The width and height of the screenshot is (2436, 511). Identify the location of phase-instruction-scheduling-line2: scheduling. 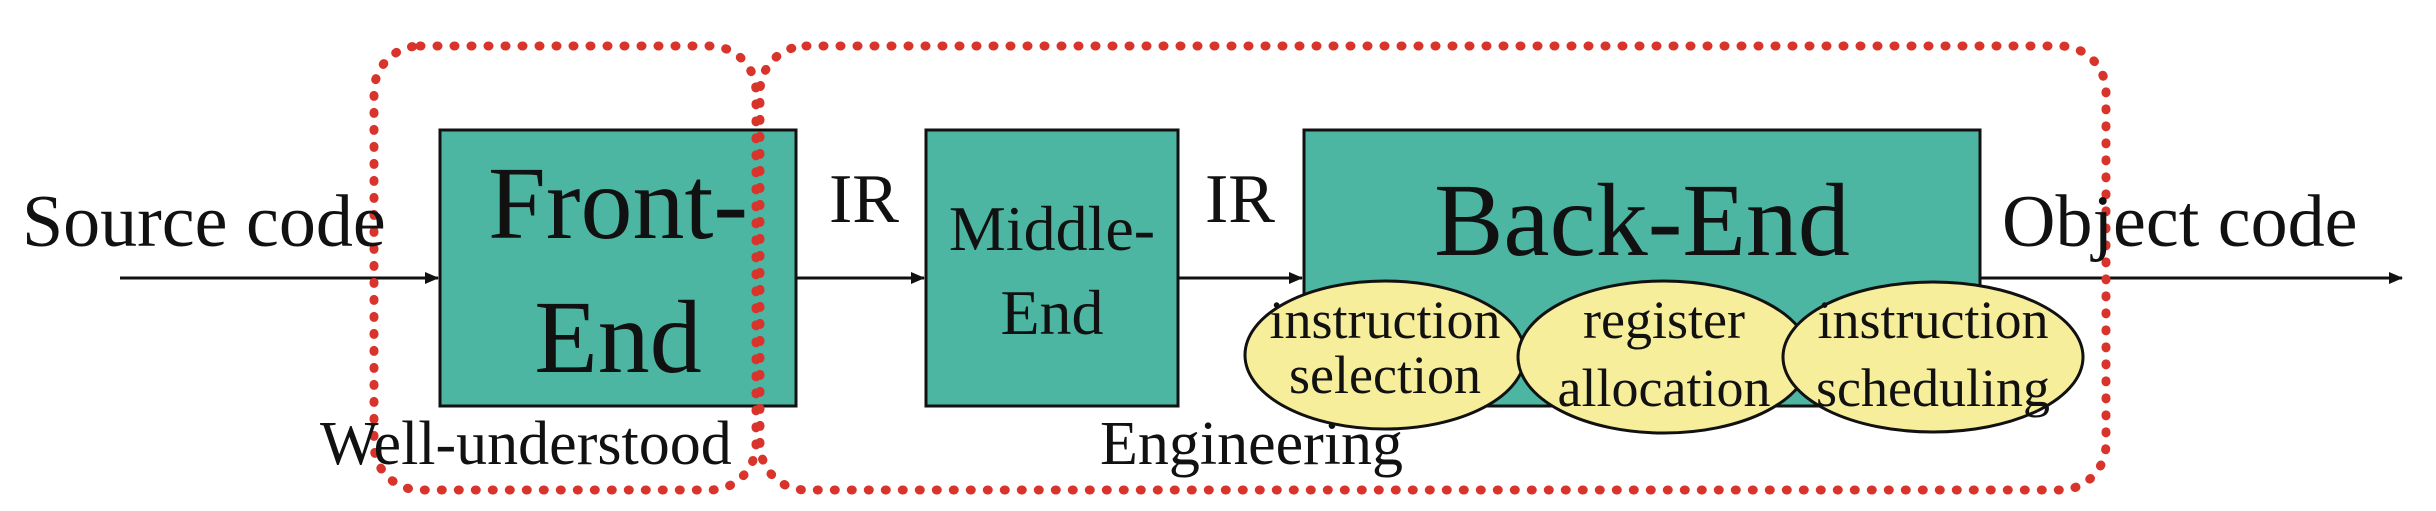
(1933, 388).